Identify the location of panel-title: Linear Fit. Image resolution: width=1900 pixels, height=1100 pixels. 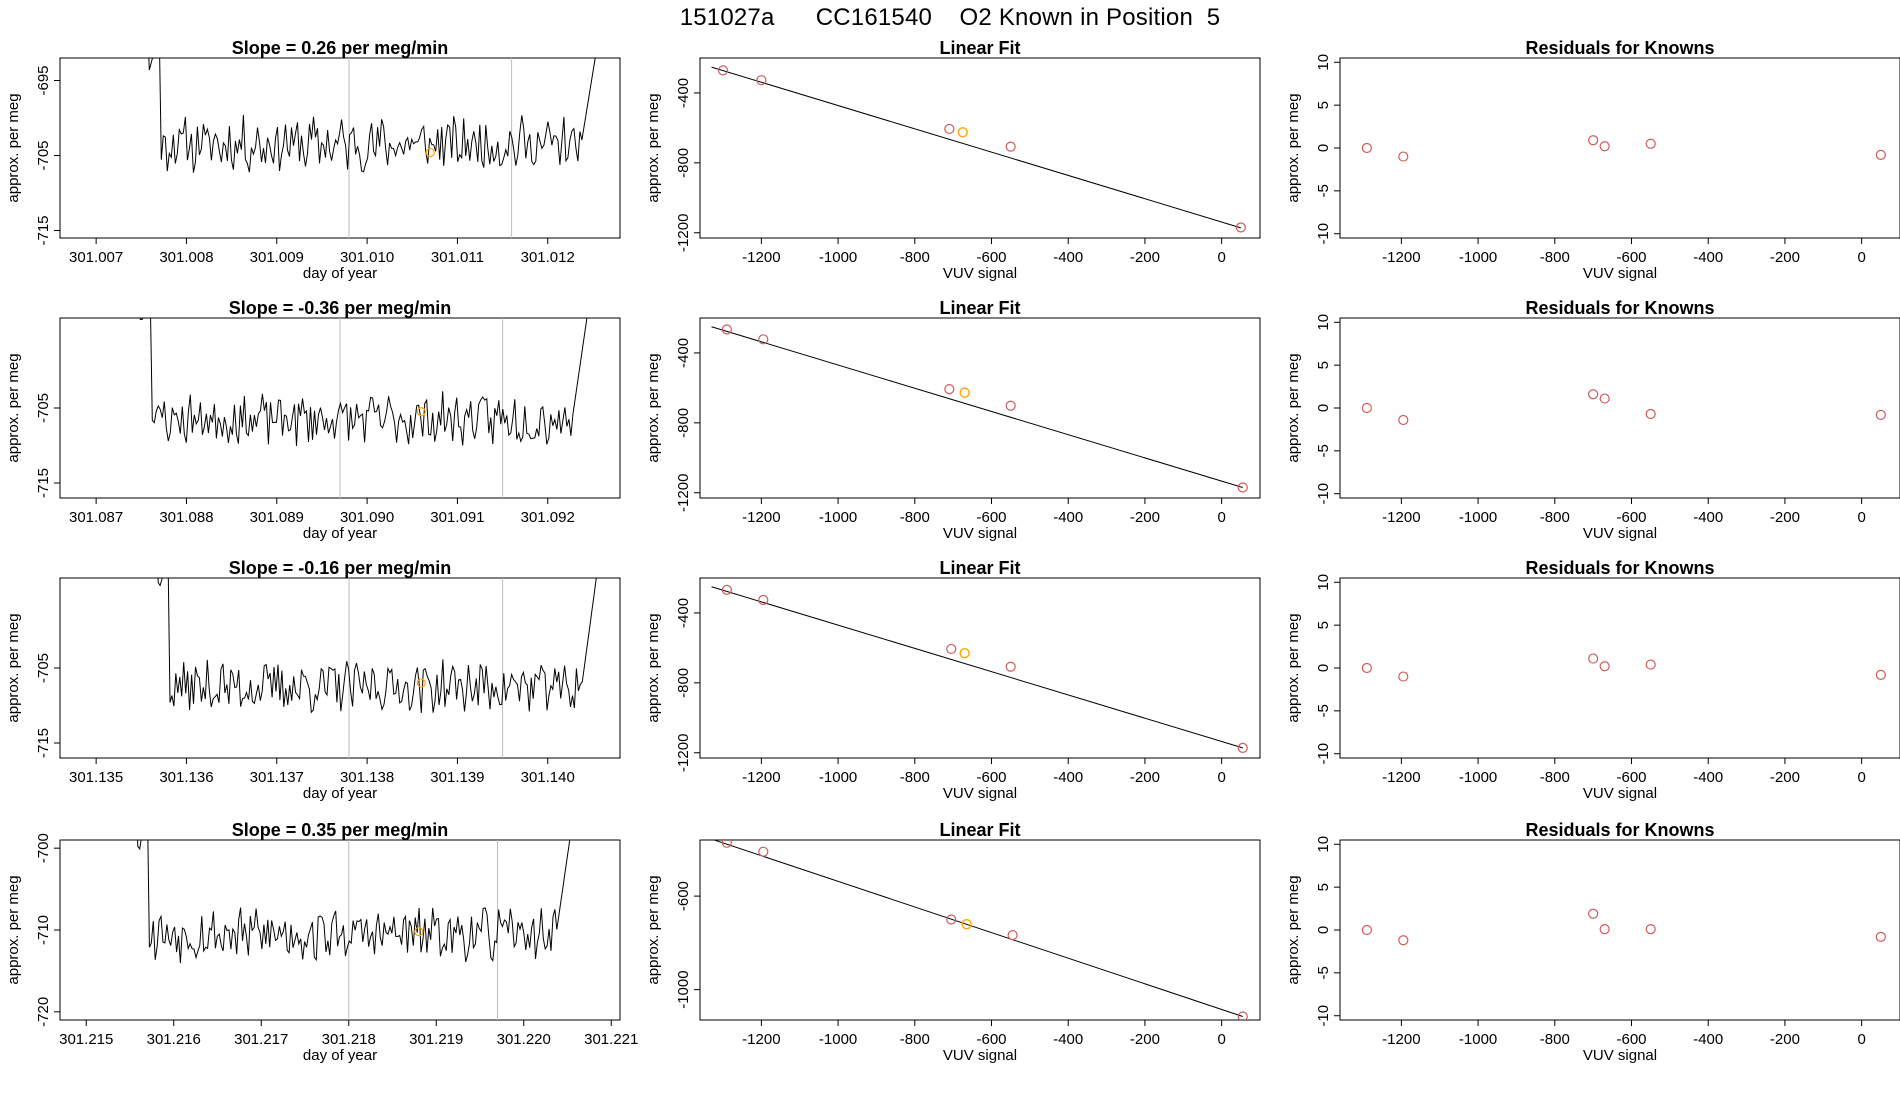
(979, 568).